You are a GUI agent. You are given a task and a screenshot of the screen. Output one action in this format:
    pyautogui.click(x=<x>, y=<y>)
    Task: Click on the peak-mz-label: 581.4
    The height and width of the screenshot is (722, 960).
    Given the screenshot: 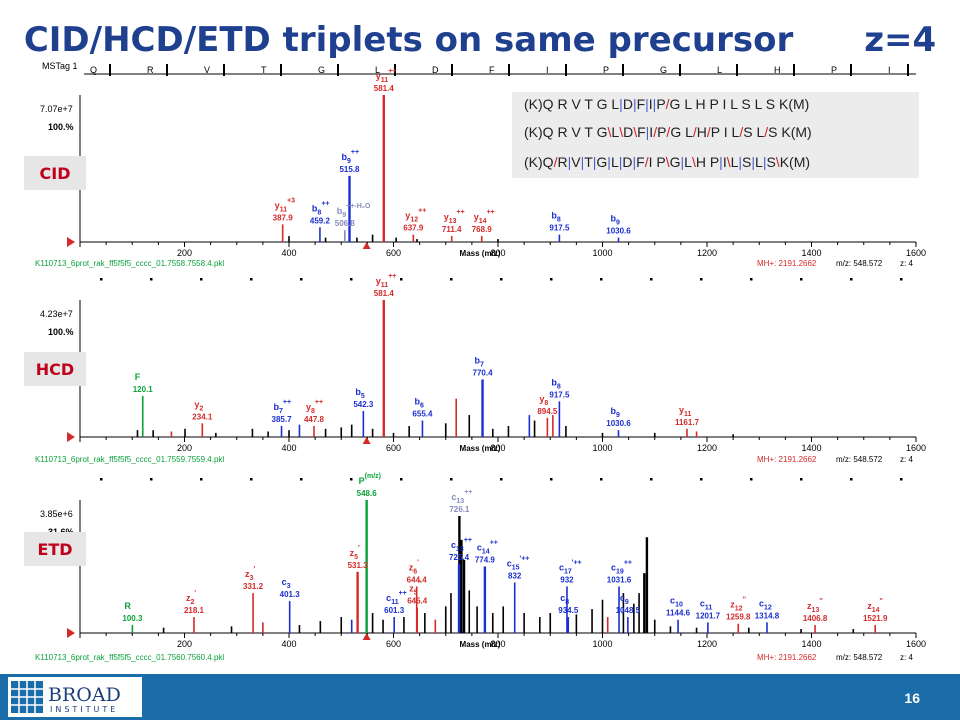 What is the action you would take?
    pyautogui.click(x=384, y=88)
    